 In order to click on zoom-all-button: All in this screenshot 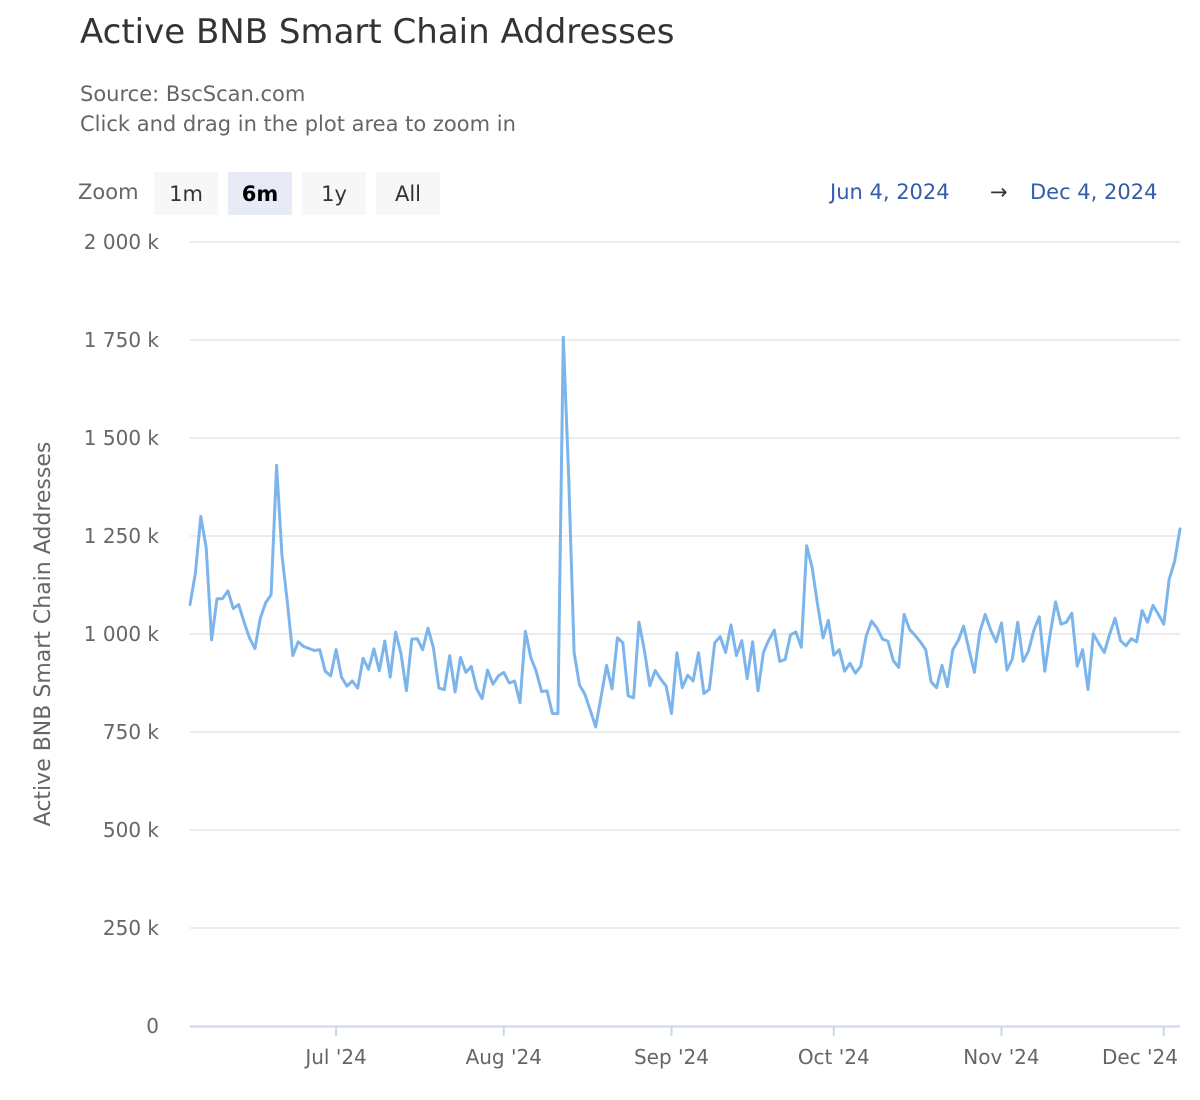, I will do `click(408, 193)`.